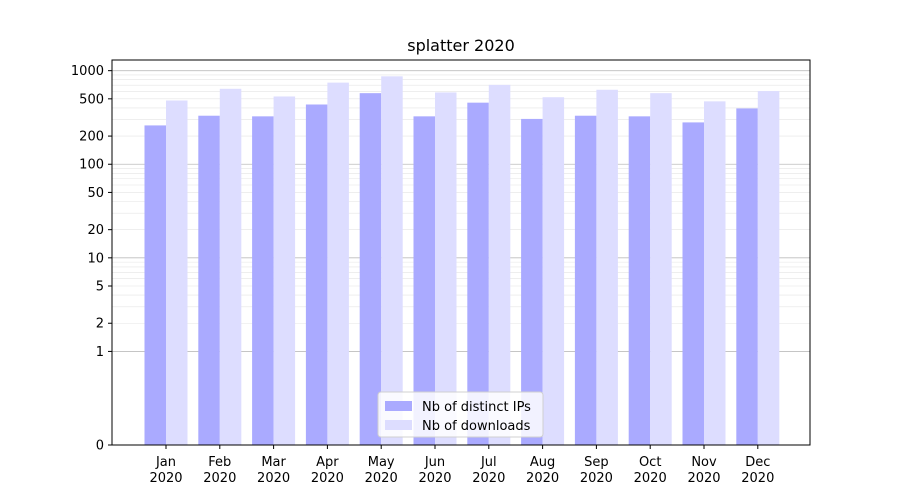  I want to click on y-tick-label: 1000, so click(87, 71).